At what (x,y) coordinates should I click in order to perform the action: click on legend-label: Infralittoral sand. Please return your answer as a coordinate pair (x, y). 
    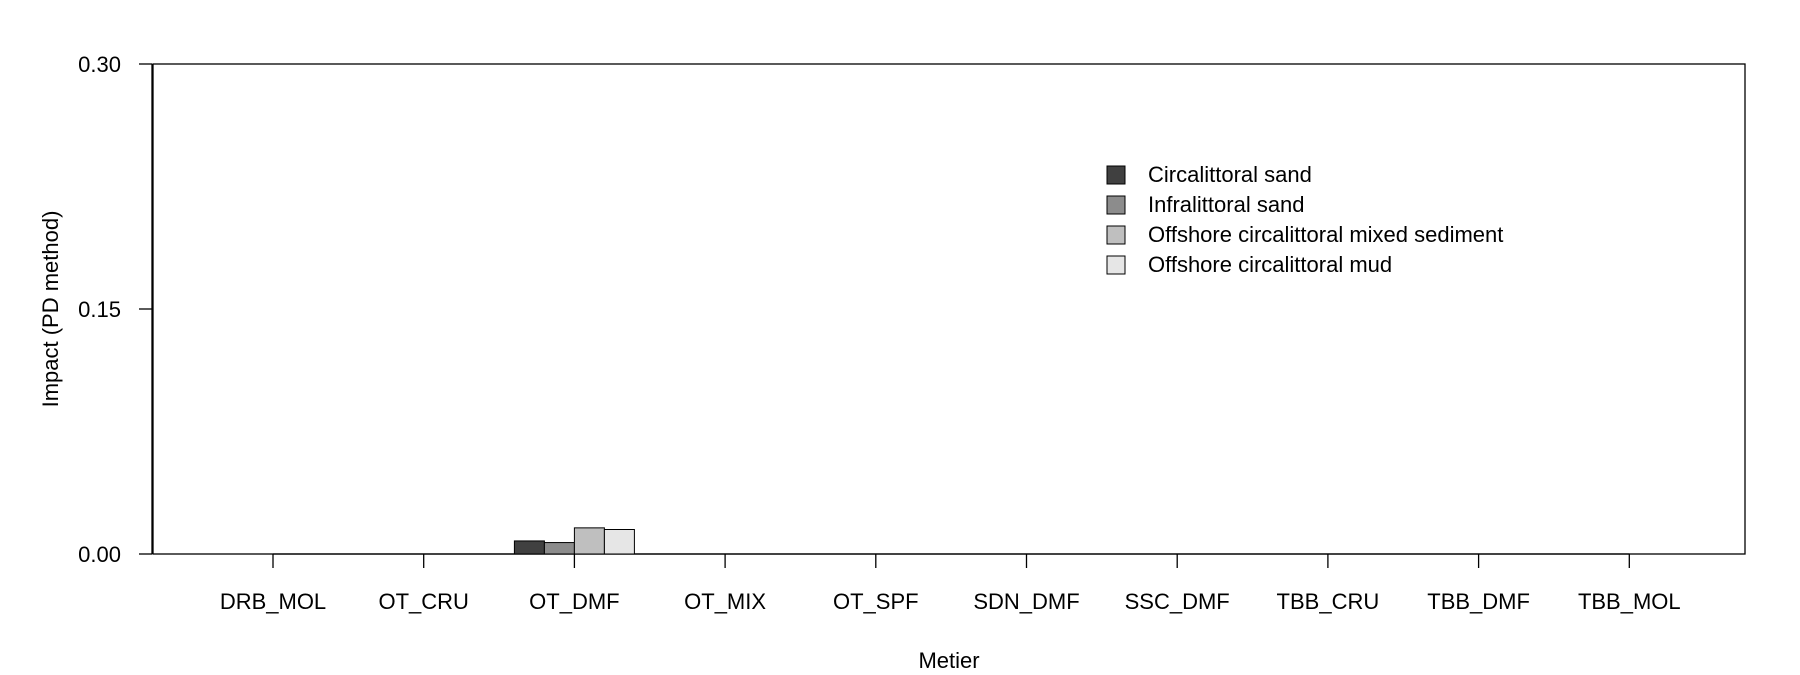
    Looking at the image, I should click on (1226, 204).